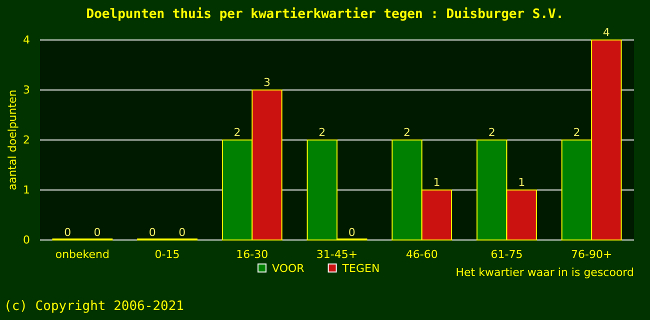 This screenshot has width=650, height=320. I want to click on x-tick-label: 76-90+, so click(591, 254).